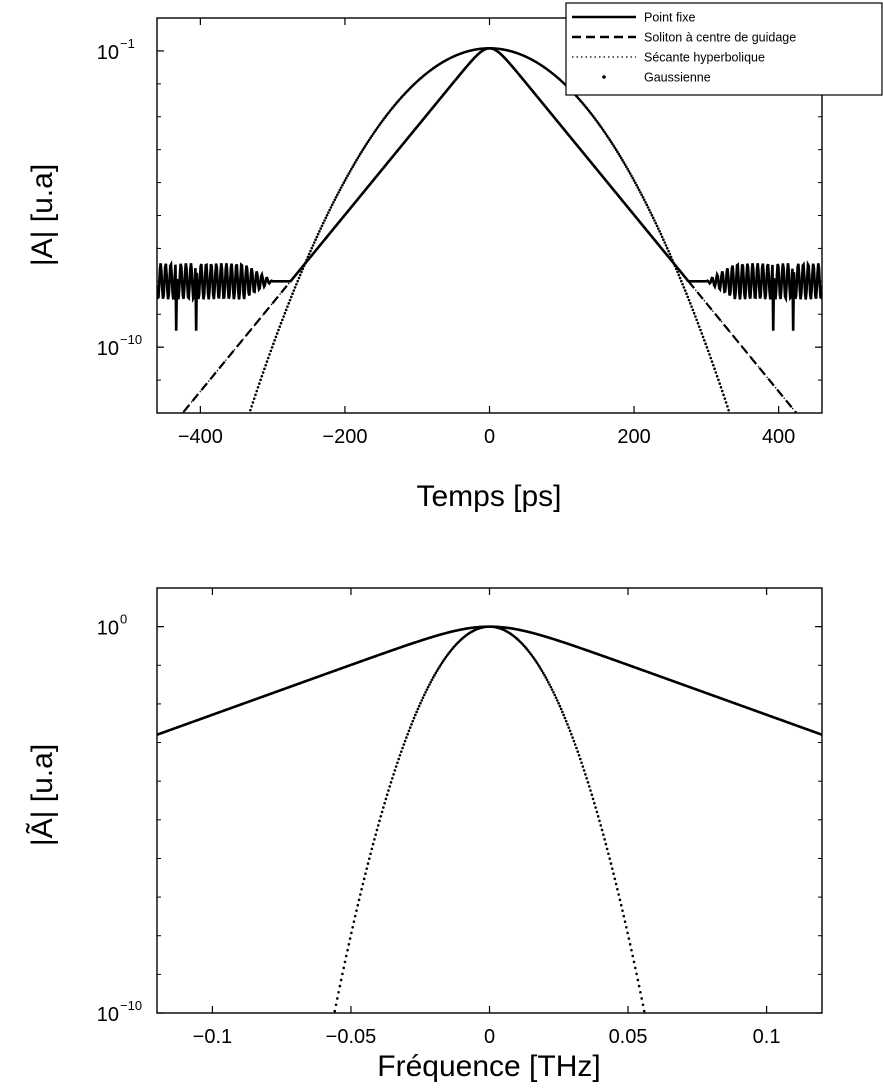  Describe the element at coordinates (633, 18) in the screenshot. I see `legend-item: Point fixe` at that location.